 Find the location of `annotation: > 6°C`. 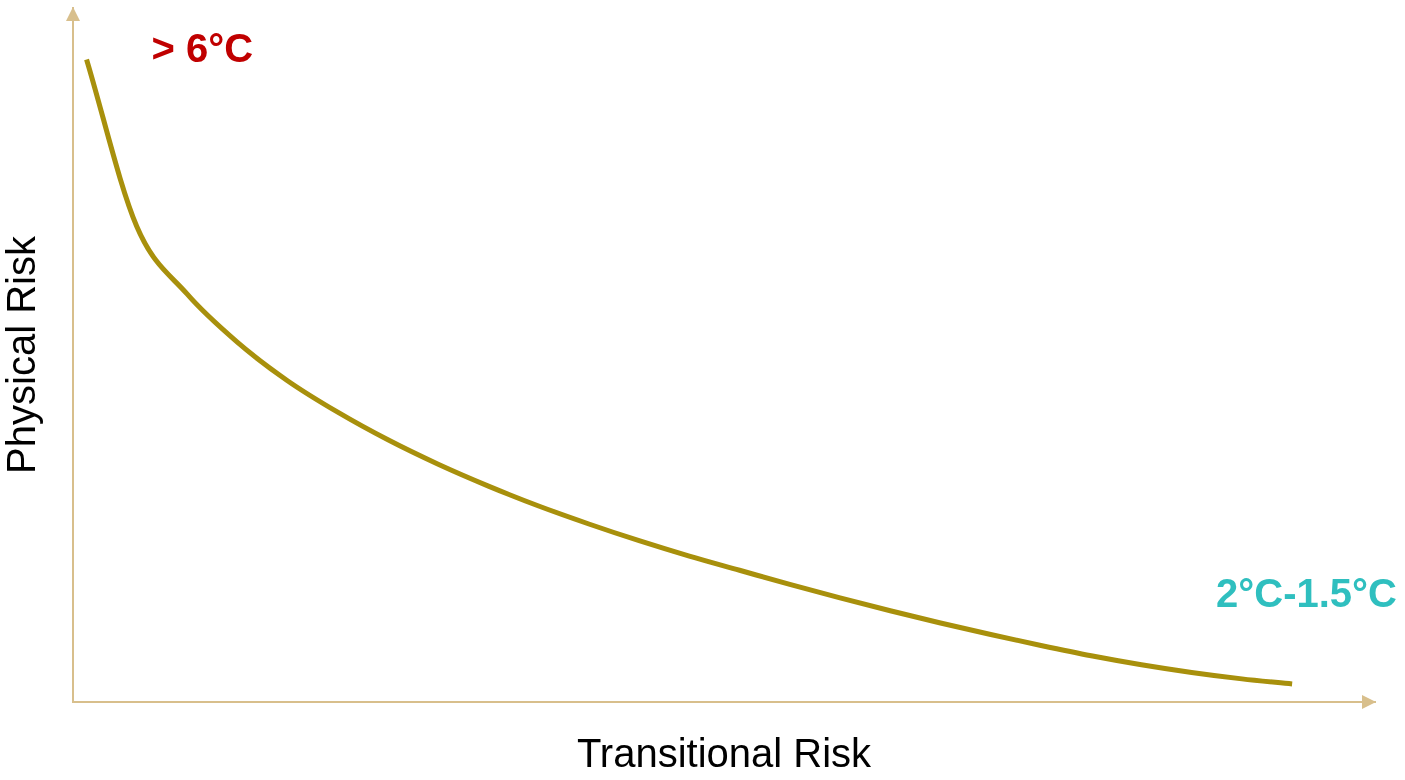

annotation: > 6°C is located at coordinates (202, 48).